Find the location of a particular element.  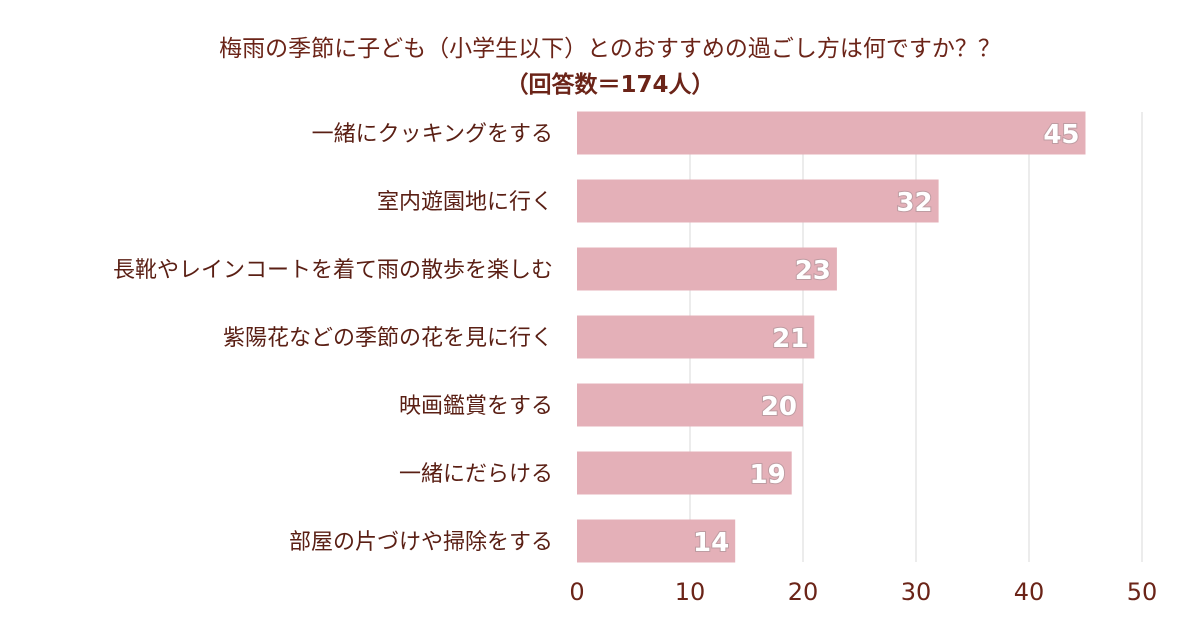

x-tick-label: 30 is located at coordinates (916, 592).